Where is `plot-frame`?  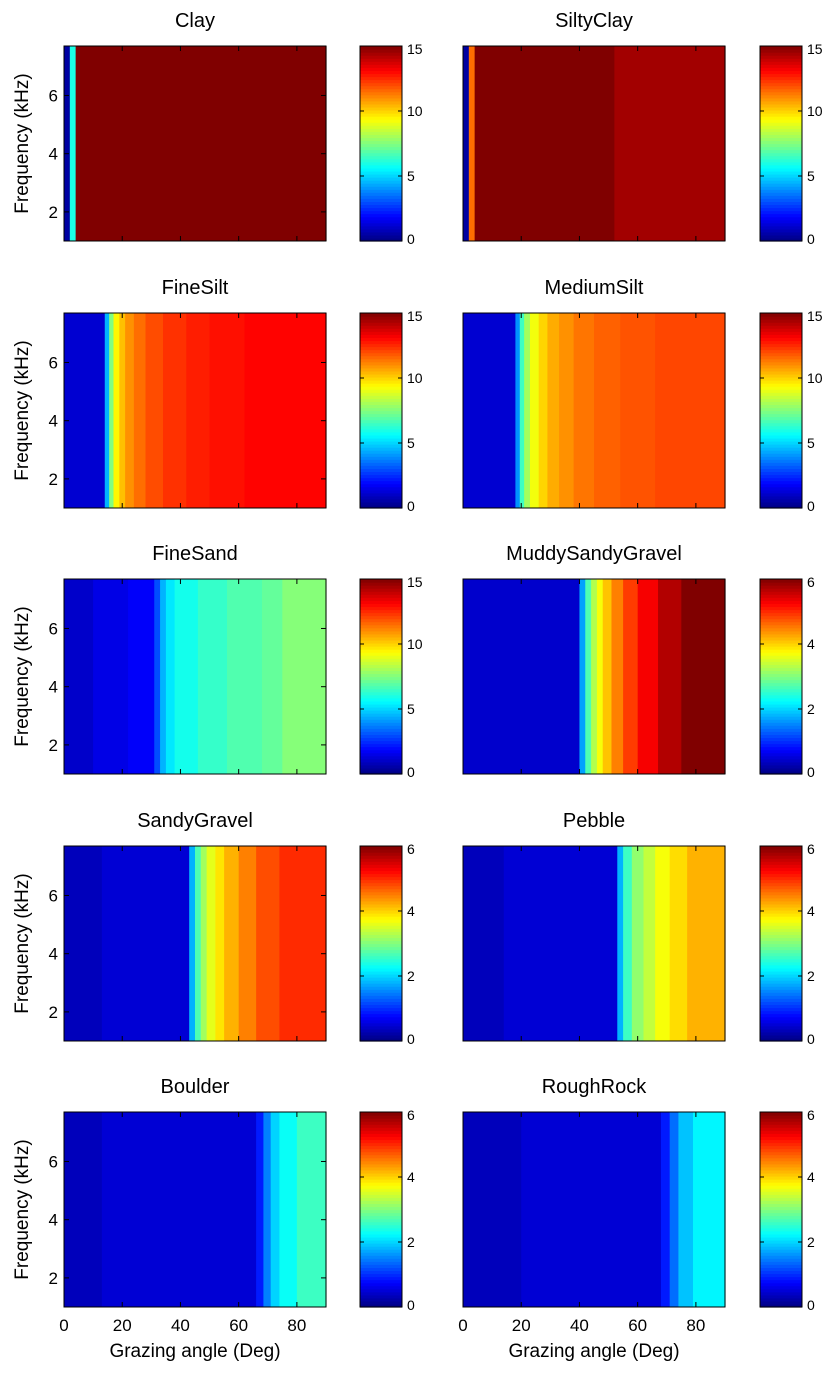 plot-frame is located at coordinates (195, 143).